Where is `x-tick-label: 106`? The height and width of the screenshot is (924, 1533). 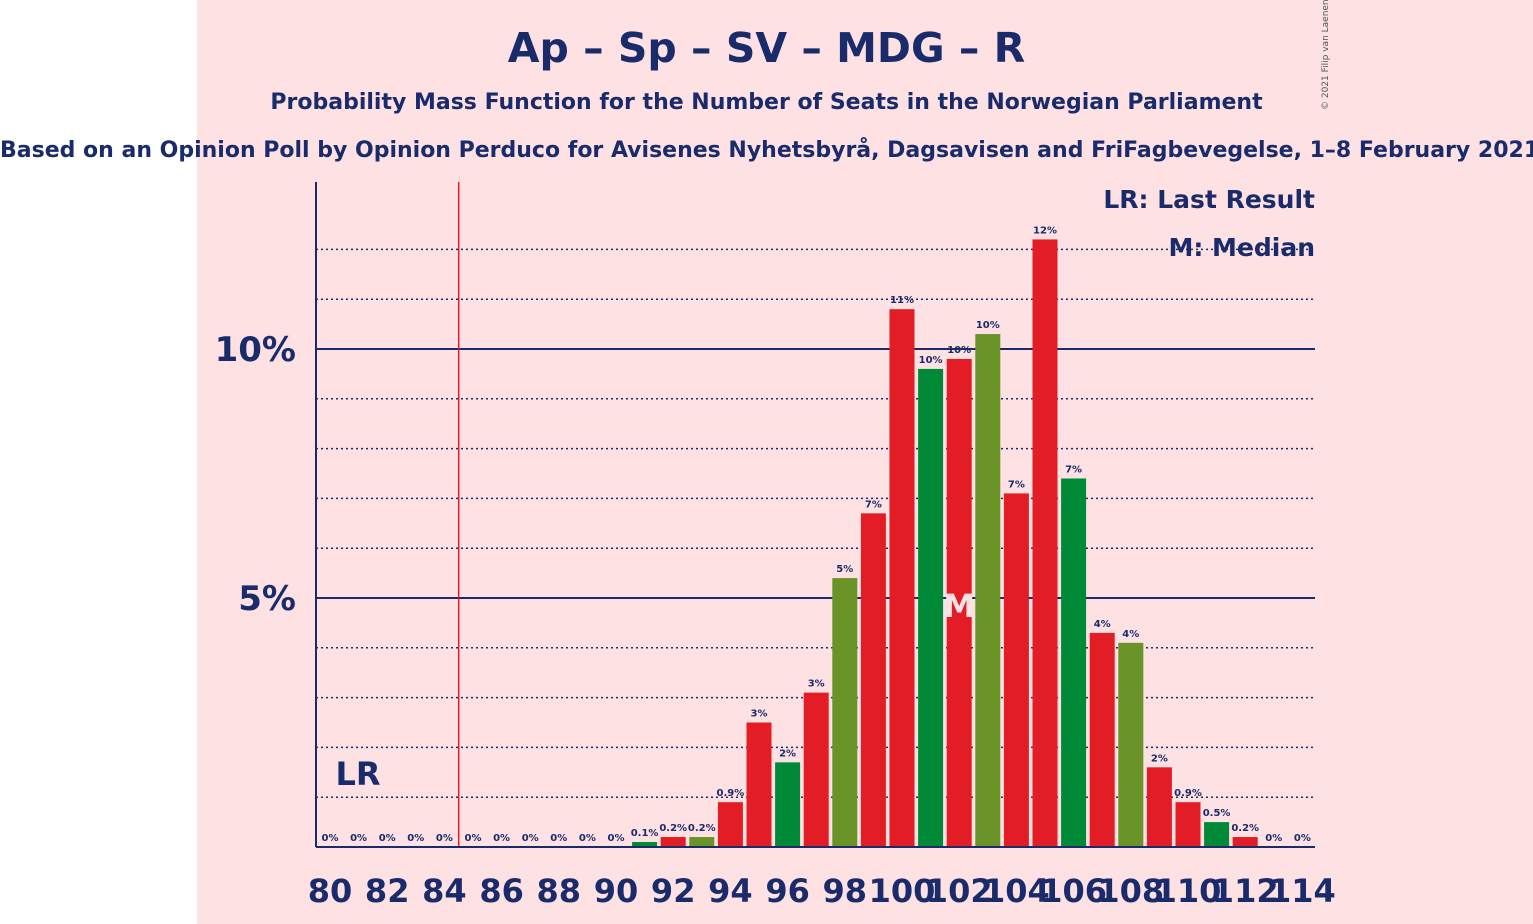
x-tick-label: 106 is located at coordinates (1073, 891).